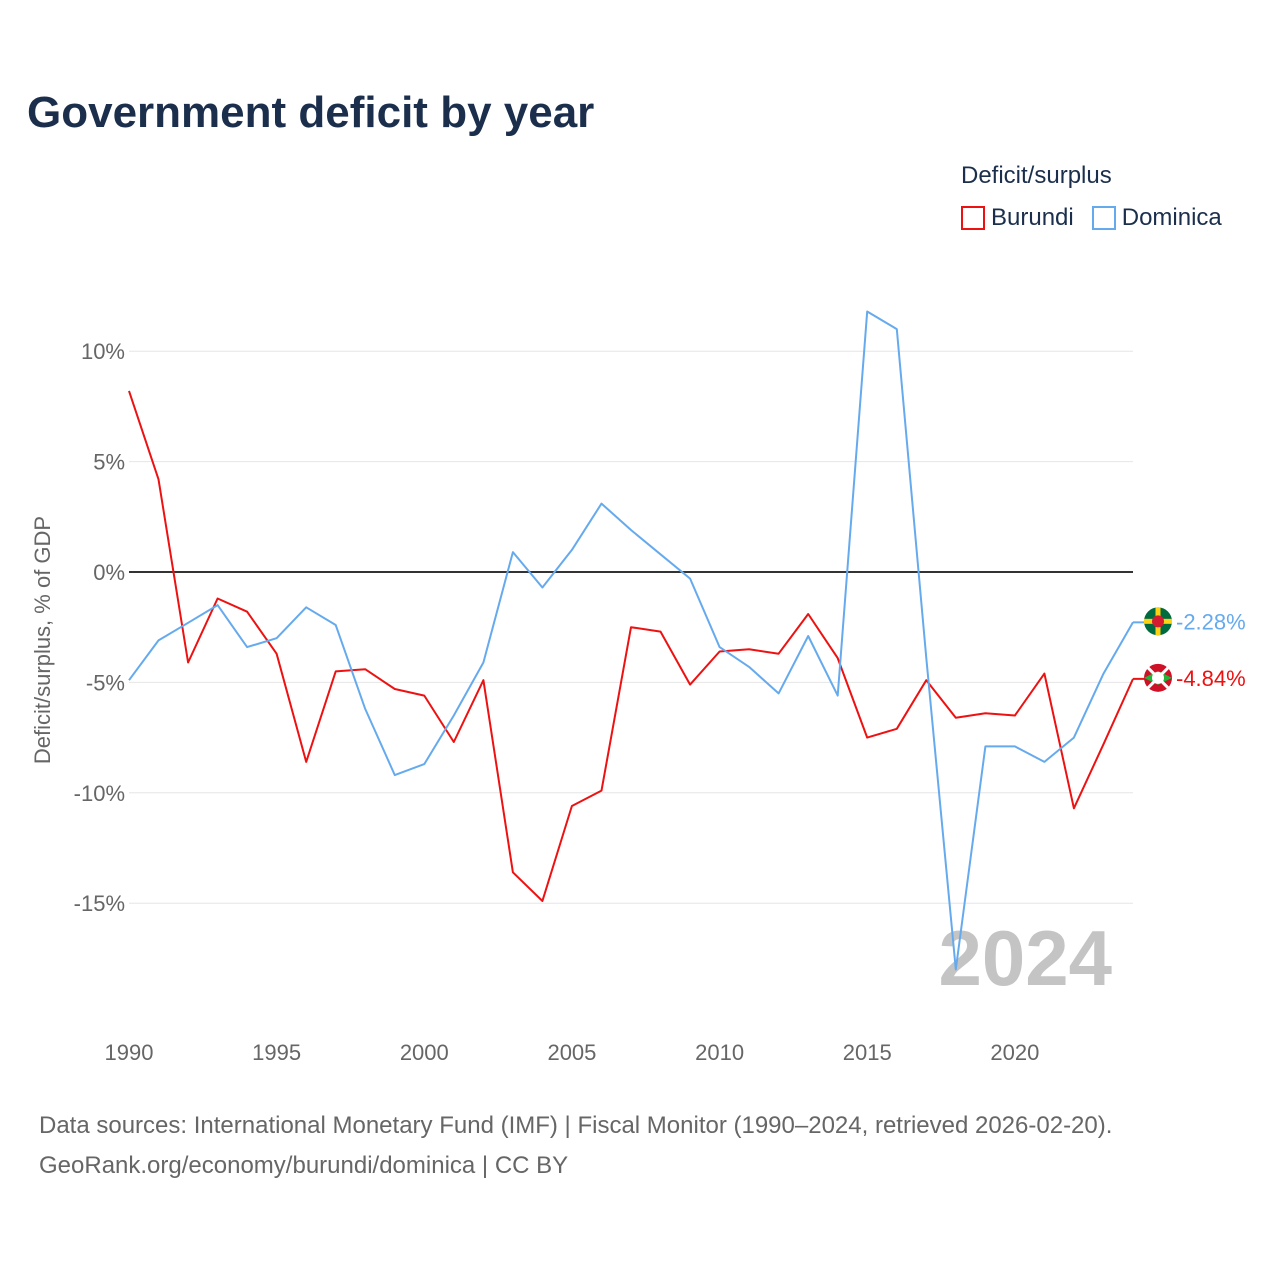 The width and height of the screenshot is (1280, 1280). I want to click on y-tick-label: 0%, so click(109, 572).